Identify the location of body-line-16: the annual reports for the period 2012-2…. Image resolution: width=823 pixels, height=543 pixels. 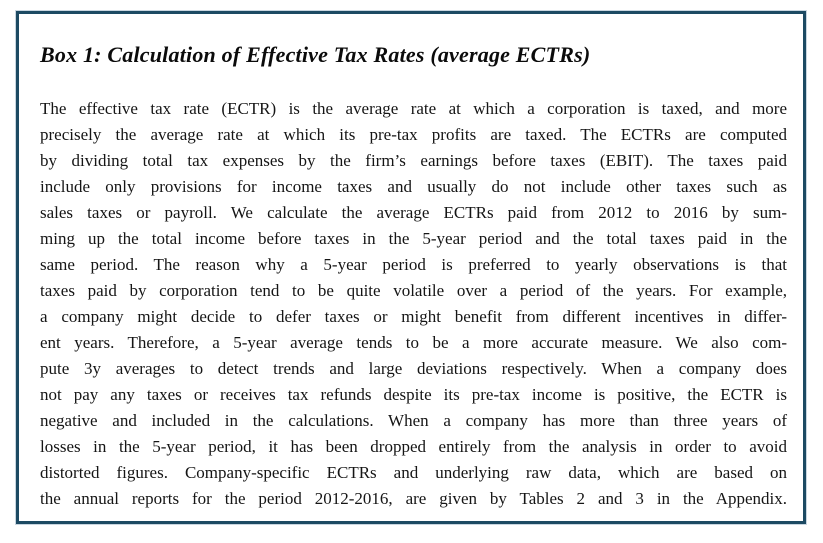
(413, 498).